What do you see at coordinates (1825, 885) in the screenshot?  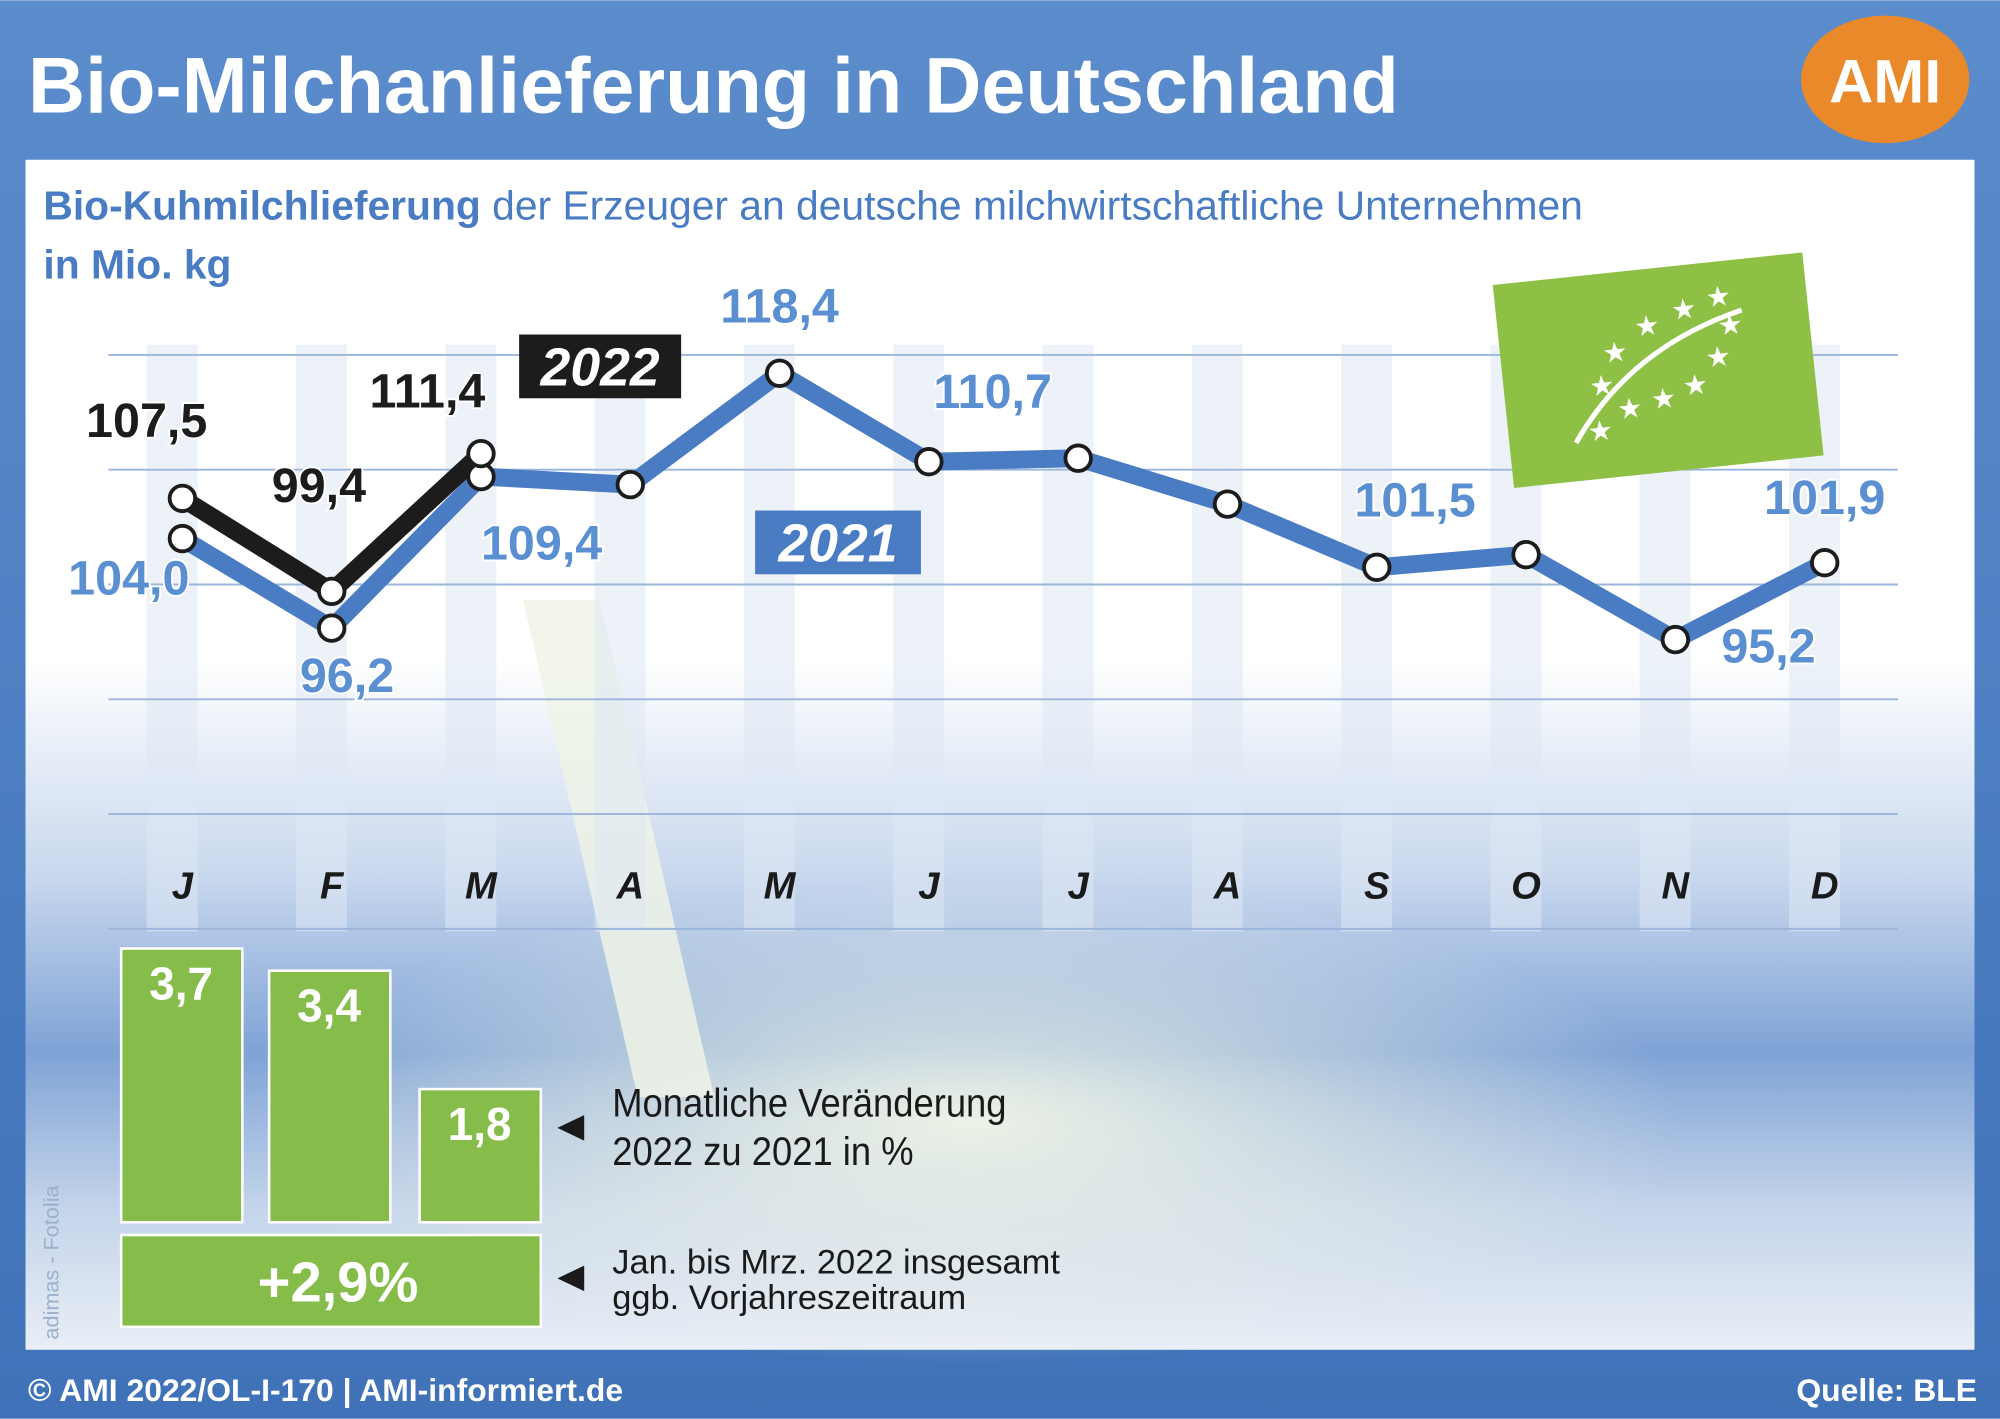 I see `x-tick-label: D` at bounding box center [1825, 885].